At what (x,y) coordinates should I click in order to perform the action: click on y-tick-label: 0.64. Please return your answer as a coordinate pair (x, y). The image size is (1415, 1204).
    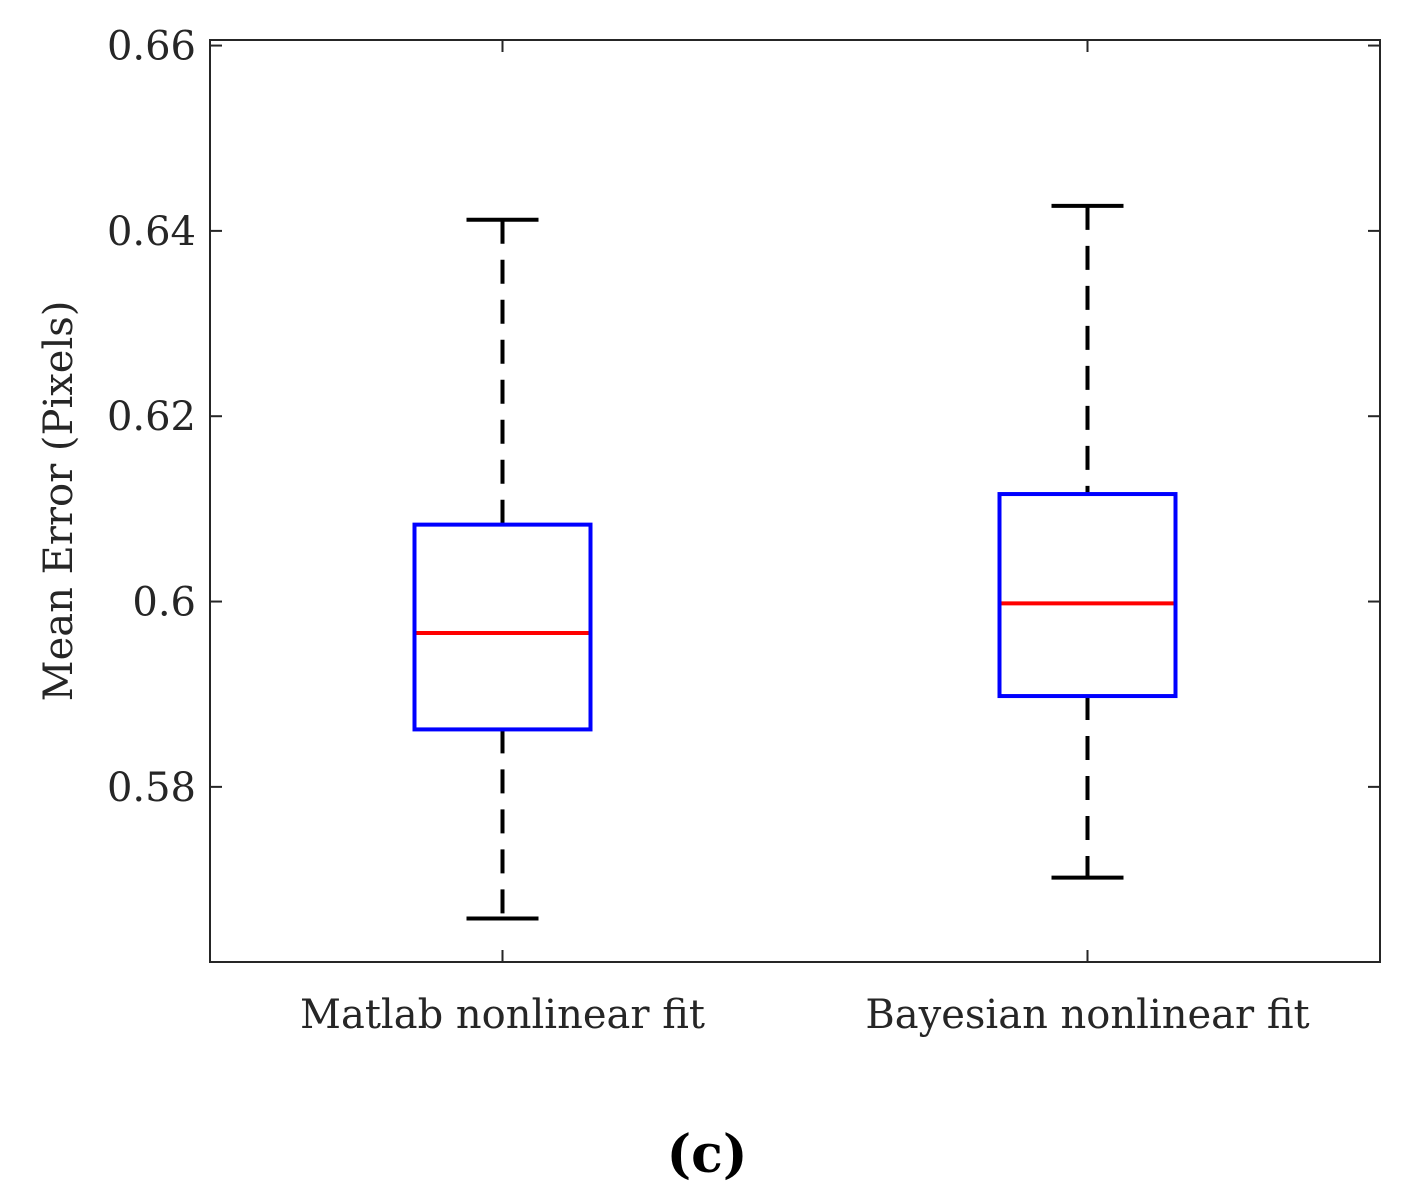
    Looking at the image, I should click on (151, 232).